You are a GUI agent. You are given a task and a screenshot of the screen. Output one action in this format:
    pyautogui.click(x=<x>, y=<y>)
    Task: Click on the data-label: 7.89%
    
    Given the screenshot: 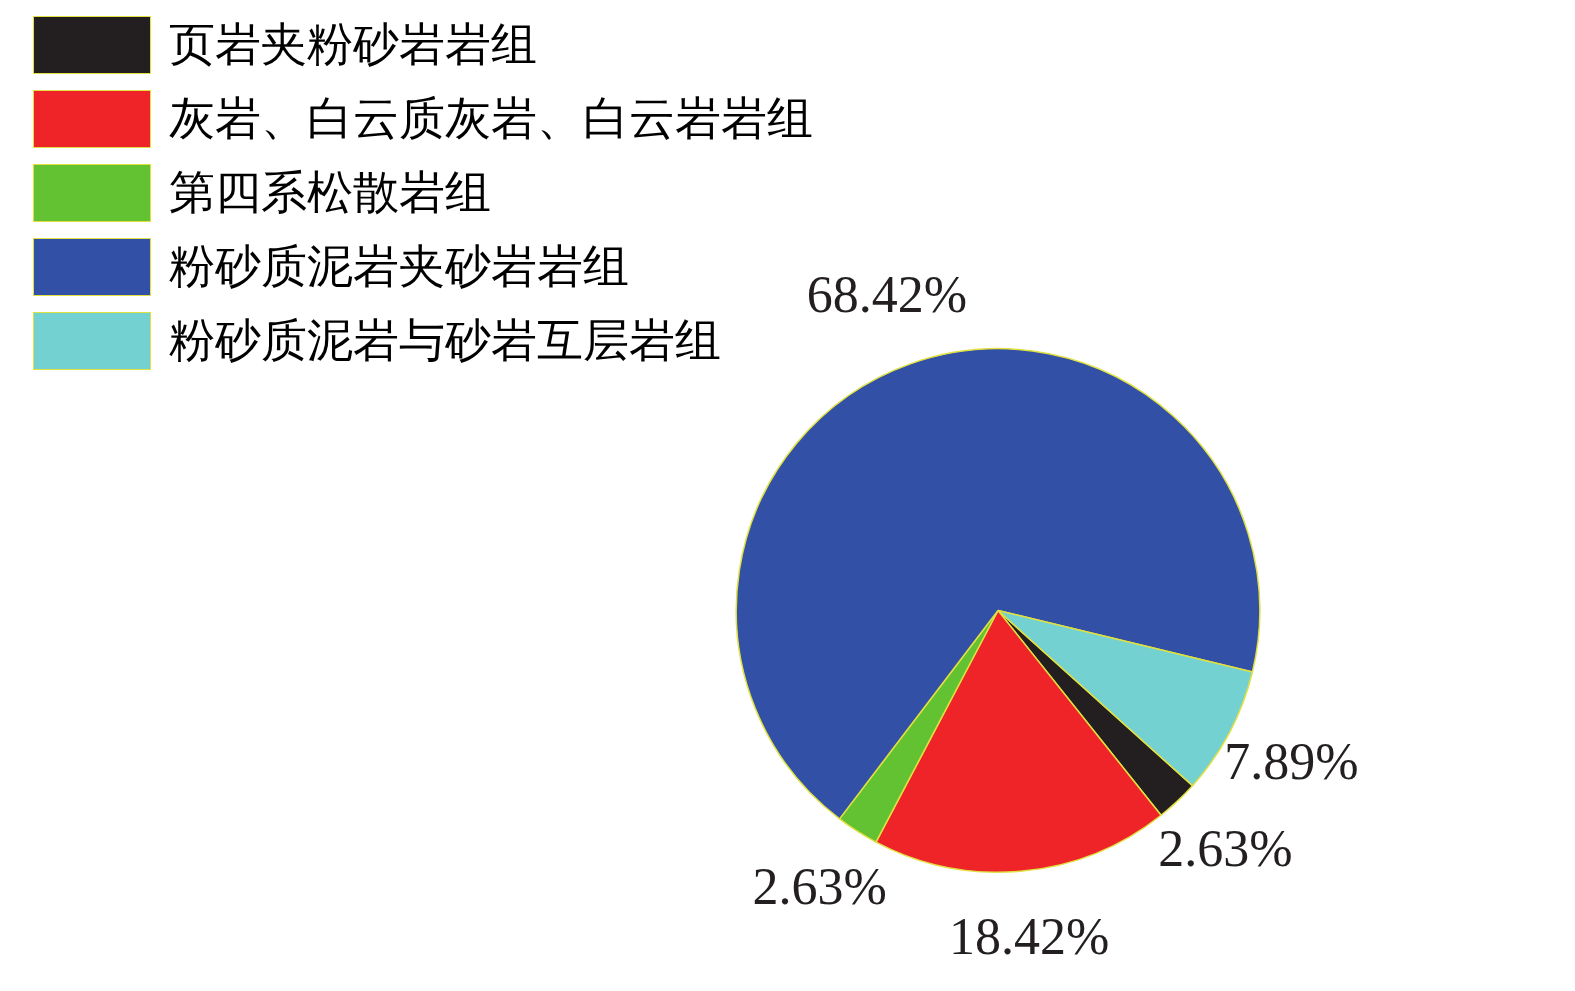 What is the action you would take?
    pyautogui.click(x=1291, y=761)
    